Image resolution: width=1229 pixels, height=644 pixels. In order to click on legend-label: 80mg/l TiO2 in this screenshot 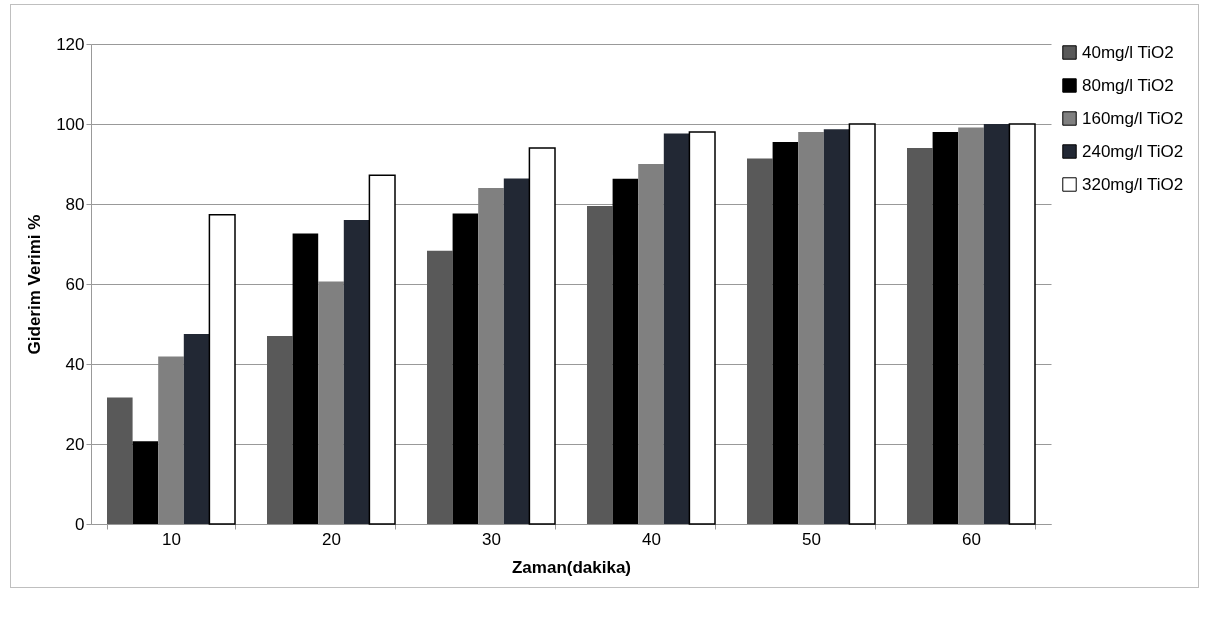, I will do `click(1128, 85)`.